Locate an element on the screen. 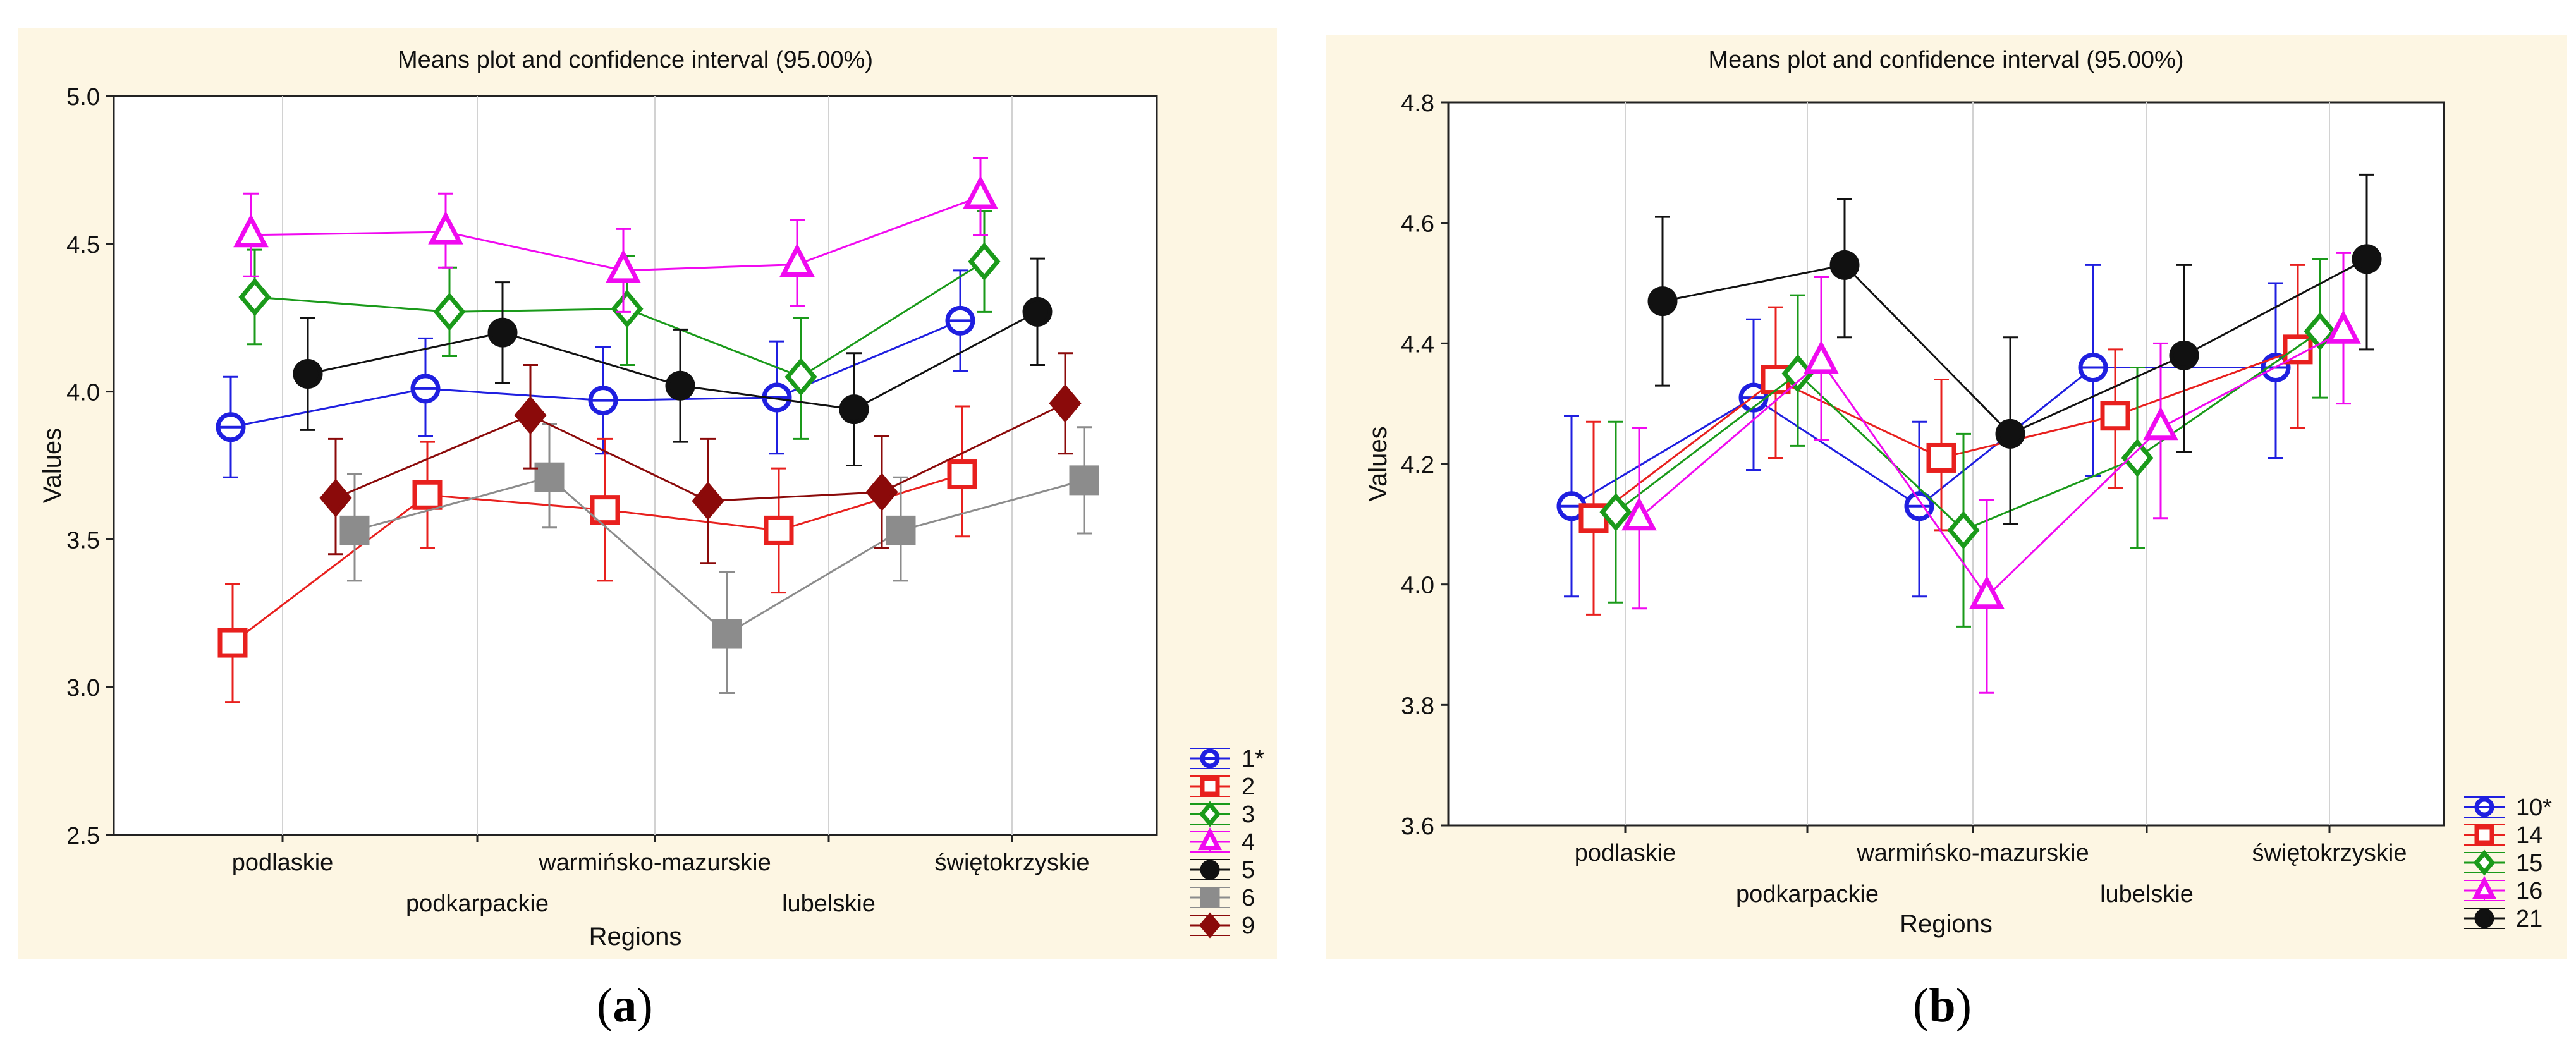 This screenshot has height=1046, width=2576. legend-label: 1* is located at coordinates (1253, 759).